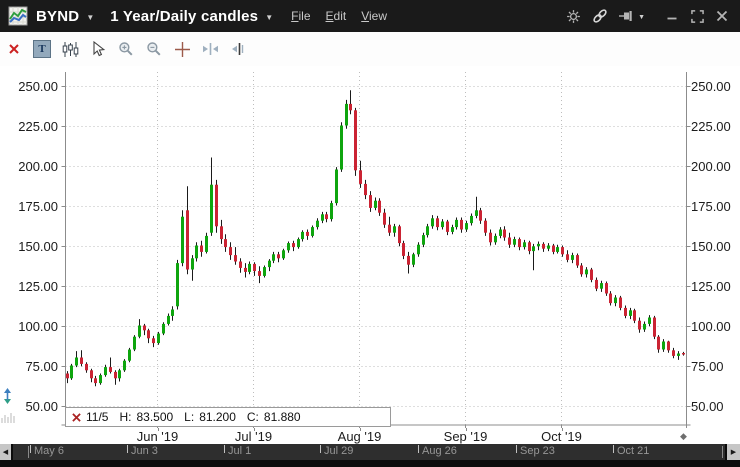 This screenshot has height=467, width=740. I want to click on crosshair-tool-button, so click(182, 49).